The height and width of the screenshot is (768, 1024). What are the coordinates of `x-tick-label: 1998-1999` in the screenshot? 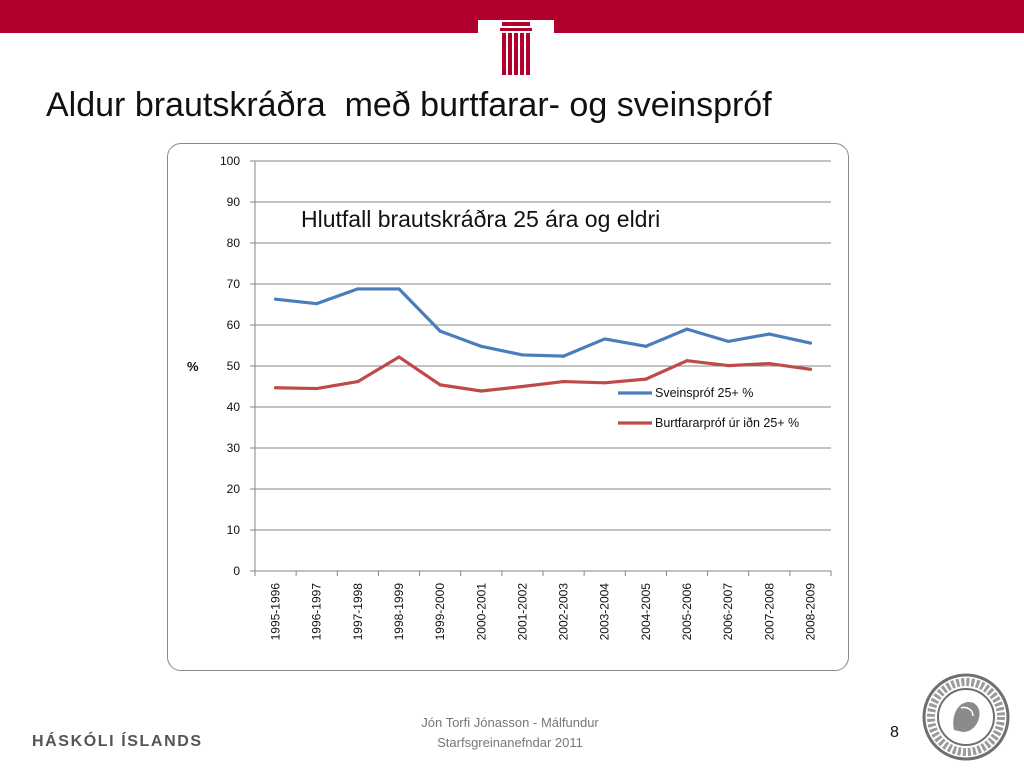 It's located at (399, 612).